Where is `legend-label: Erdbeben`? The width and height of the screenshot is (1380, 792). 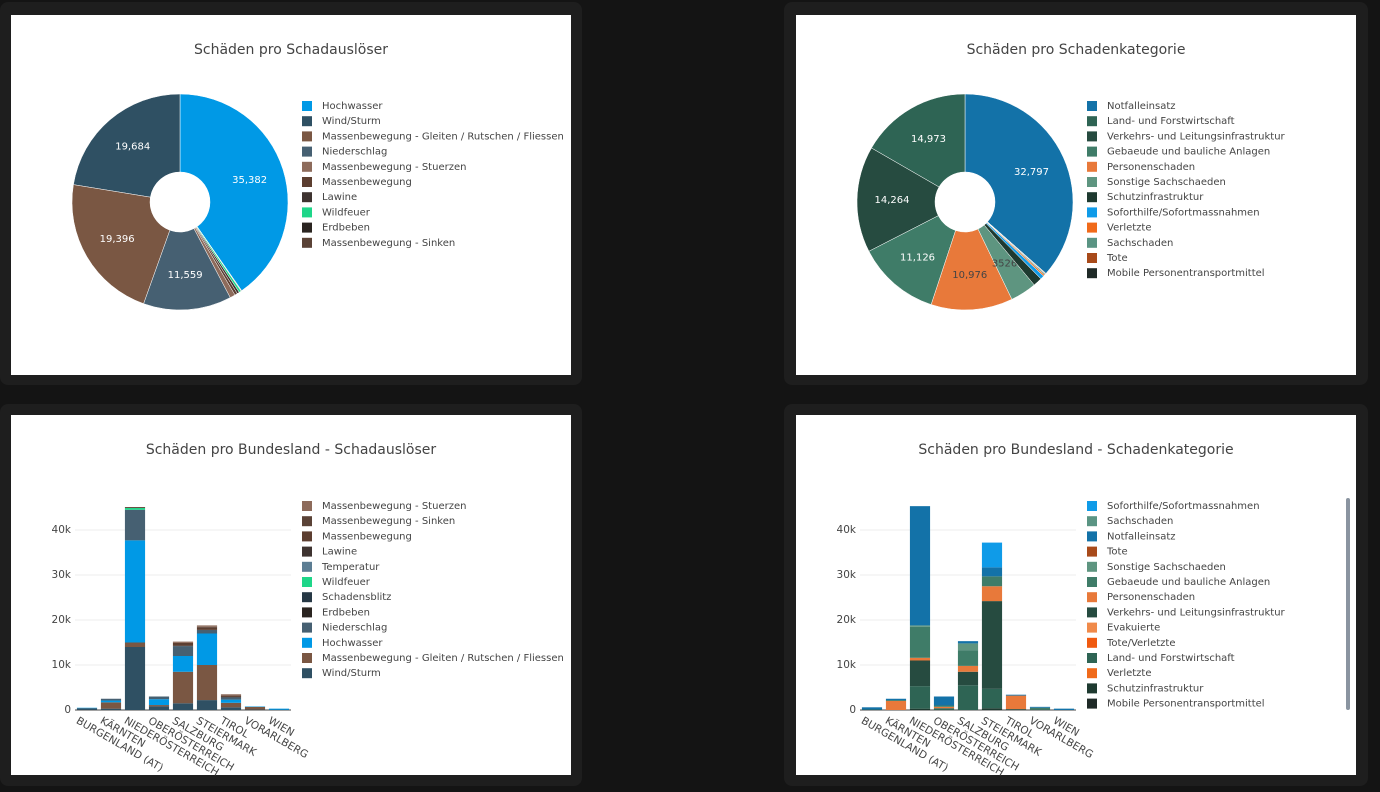
legend-label: Erdbeben is located at coordinates (346, 228).